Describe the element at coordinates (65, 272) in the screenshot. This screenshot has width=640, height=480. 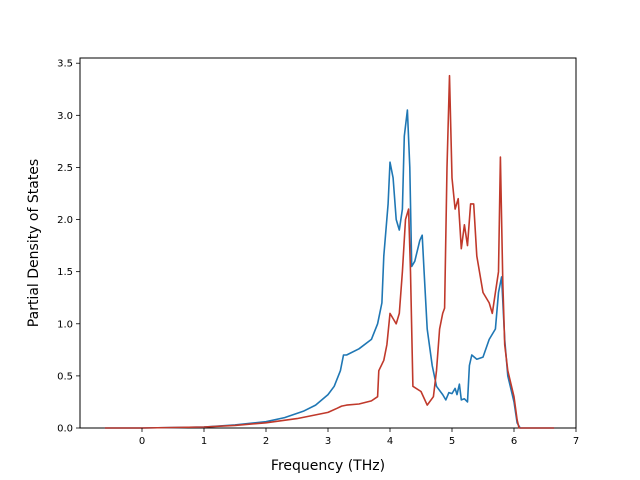
I see `y-tick-label: 1.5` at that location.